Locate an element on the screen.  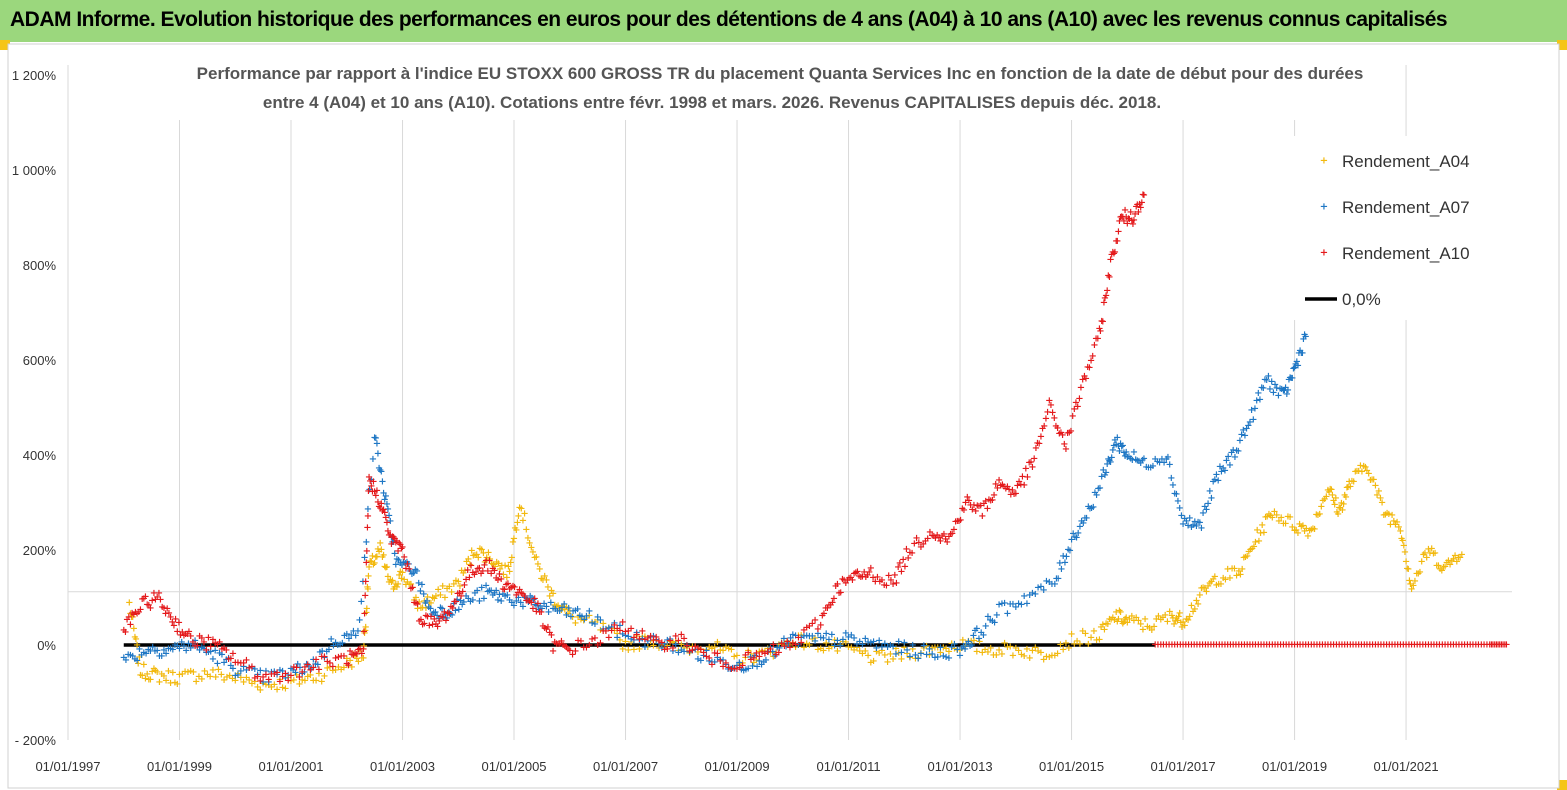
y-tick-label: - 200% is located at coordinates (36, 740).